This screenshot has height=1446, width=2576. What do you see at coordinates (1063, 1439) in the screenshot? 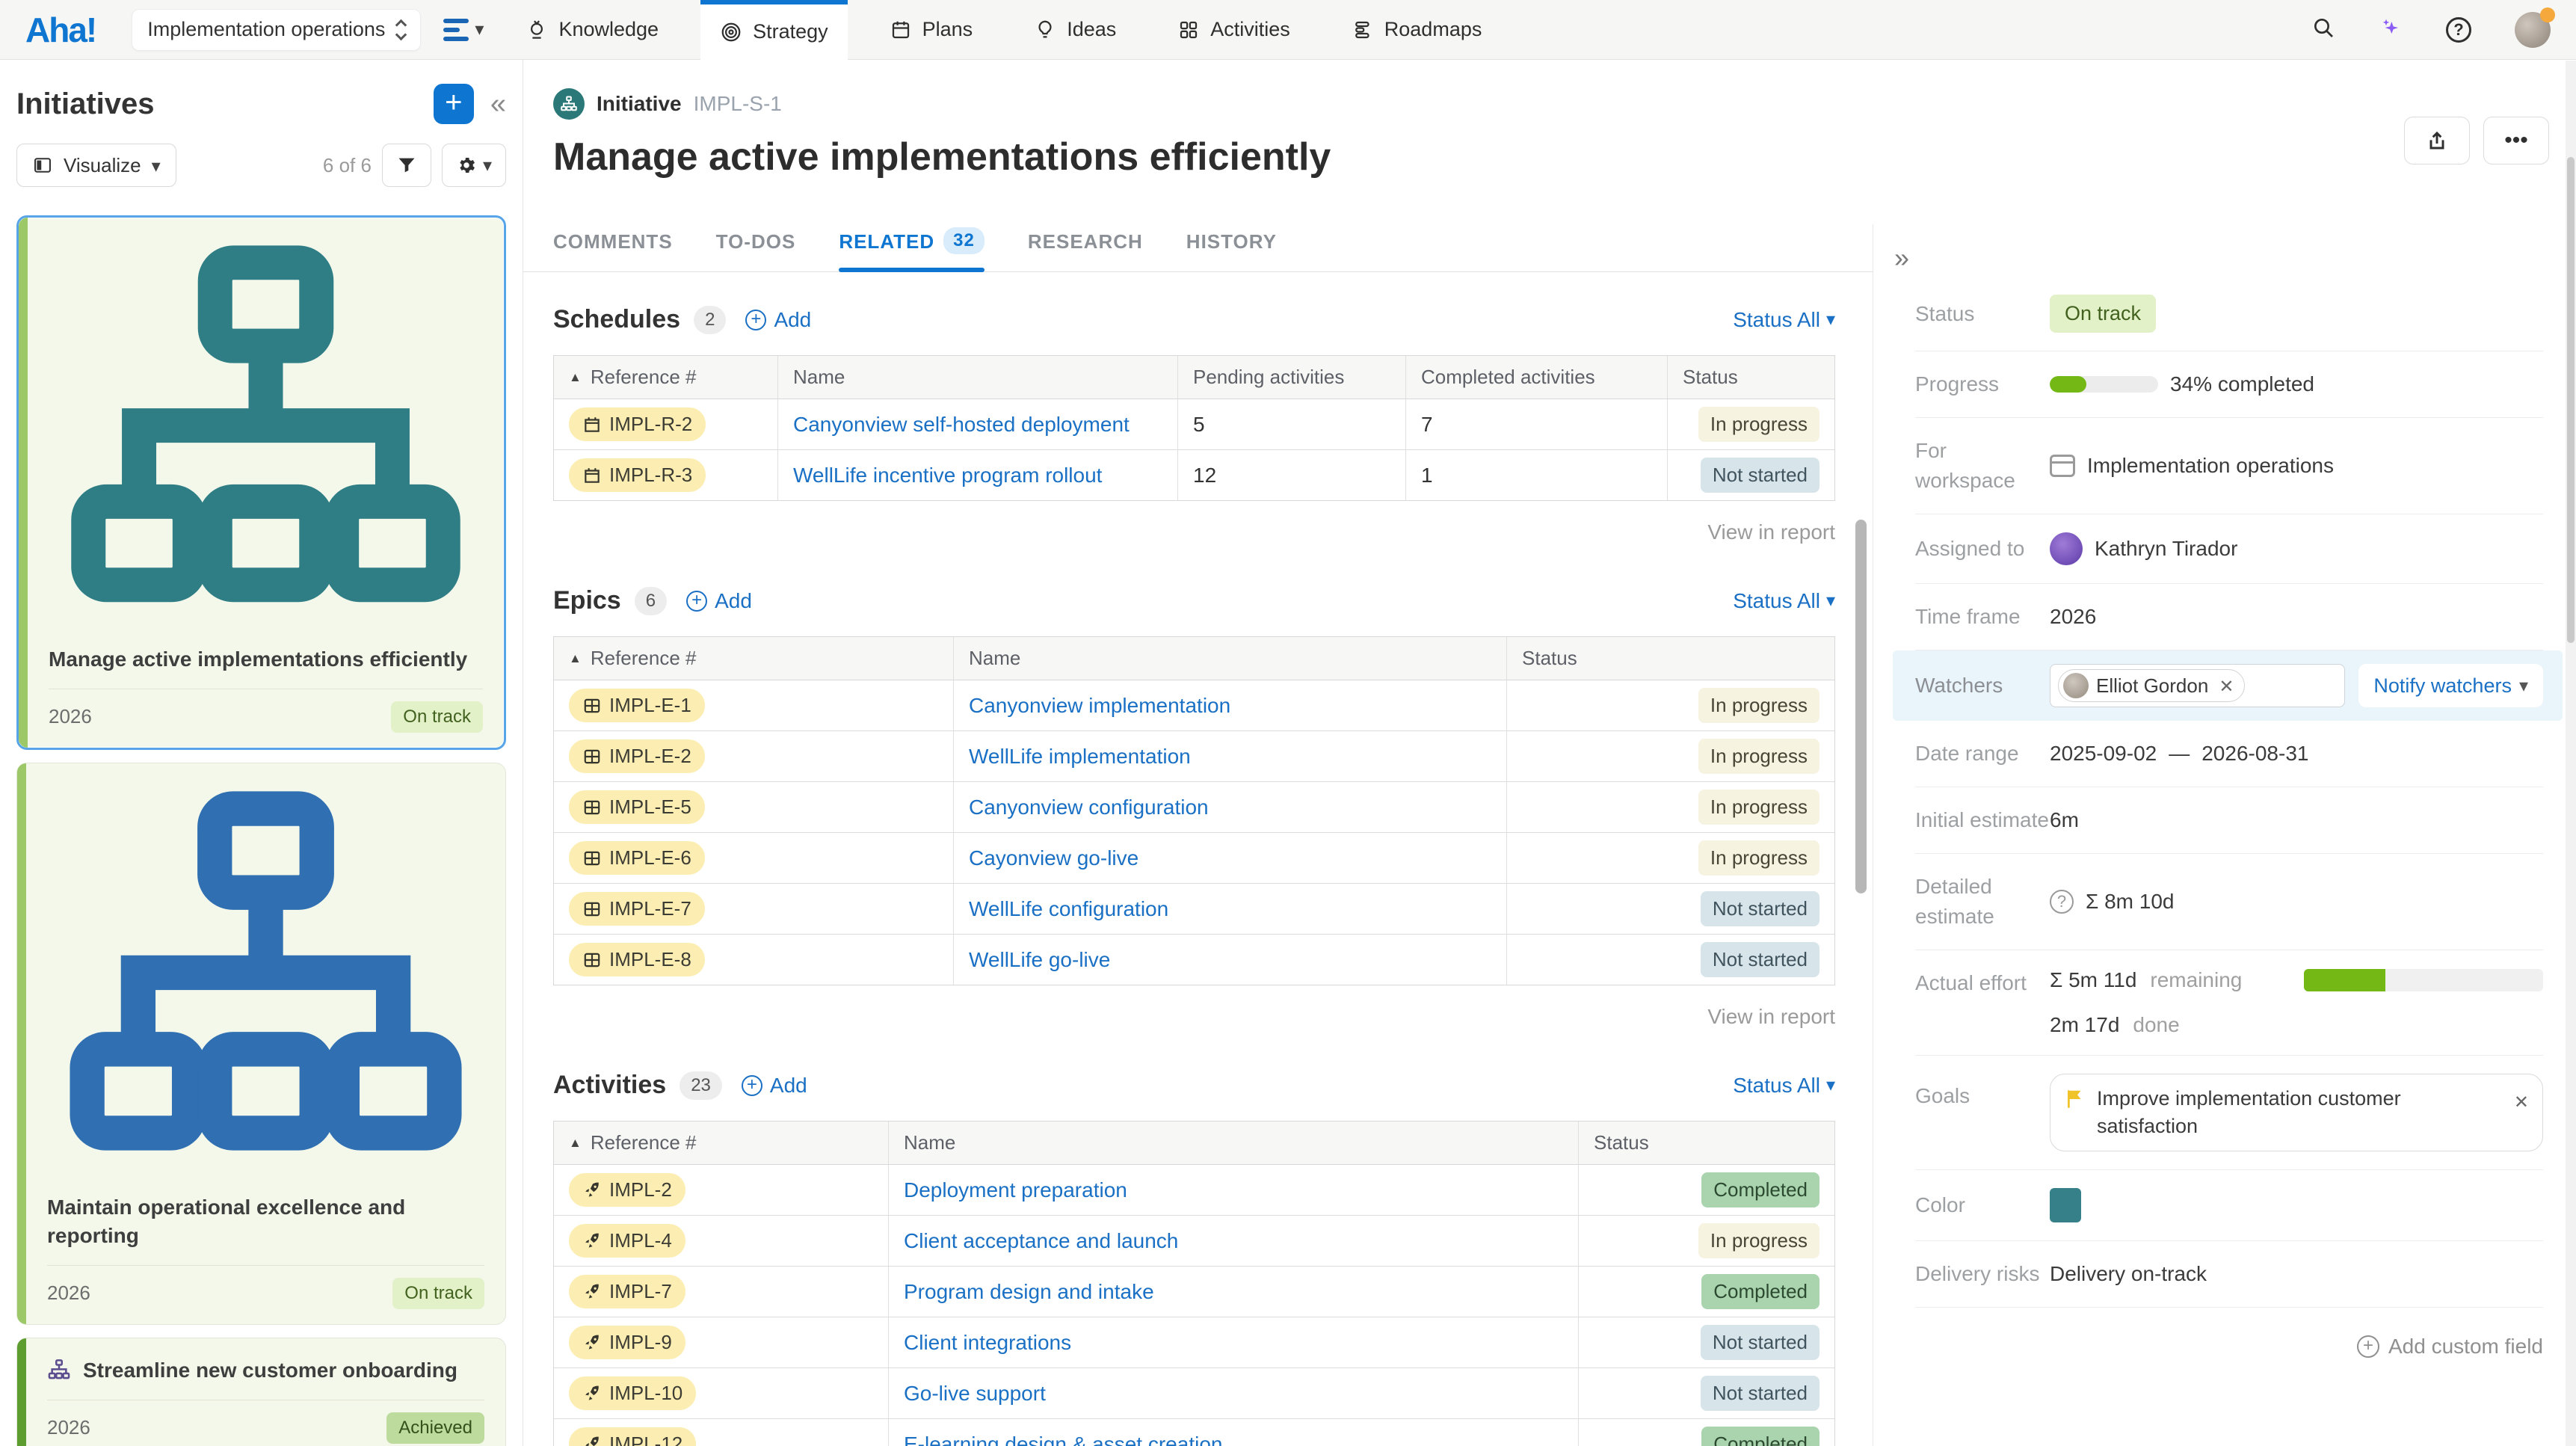
I see `record-link: E-learning design & asset creation` at bounding box center [1063, 1439].